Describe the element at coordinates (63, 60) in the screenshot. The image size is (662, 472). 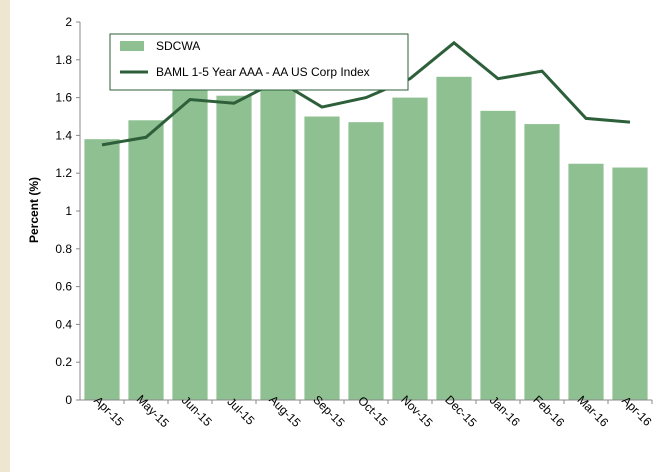
I see `y-tick-label: 1.8` at that location.